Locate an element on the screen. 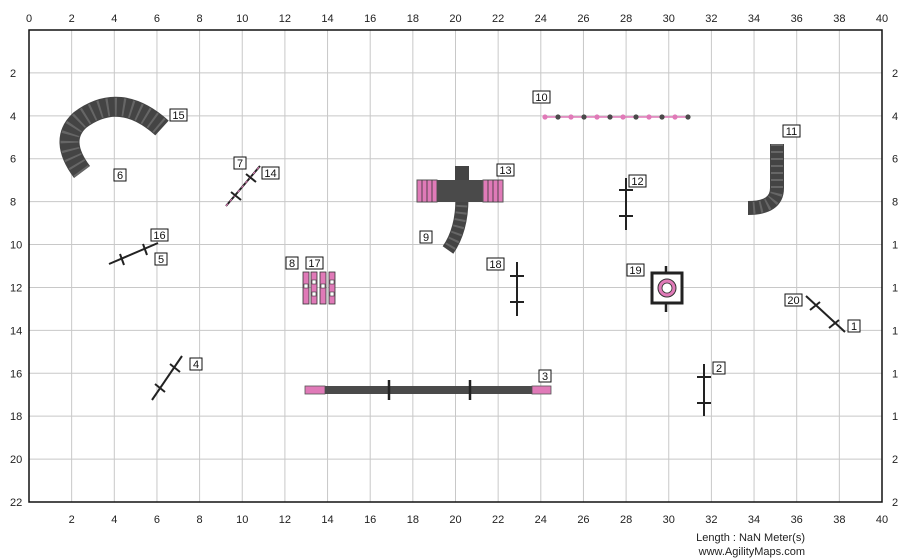  x-tick-top: 8 is located at coordinates (200, 19).